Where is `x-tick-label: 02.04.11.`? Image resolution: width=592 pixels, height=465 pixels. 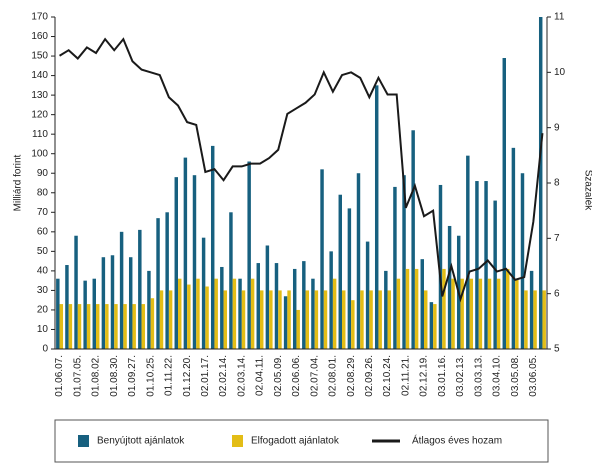
x-tick-label: 02.04.11. is located at coordinates (260, 375).